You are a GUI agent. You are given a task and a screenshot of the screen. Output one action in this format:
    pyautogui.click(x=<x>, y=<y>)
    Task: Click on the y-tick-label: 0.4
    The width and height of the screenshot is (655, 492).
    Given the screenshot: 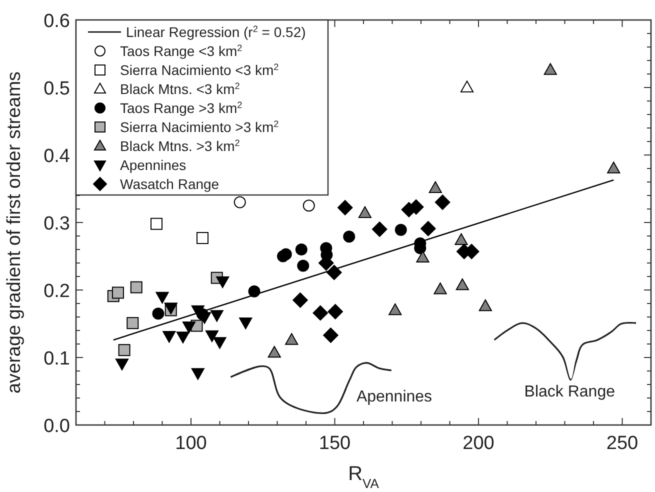 What is the action you would take?
    pyautogui.click(x=57, y=156)
    